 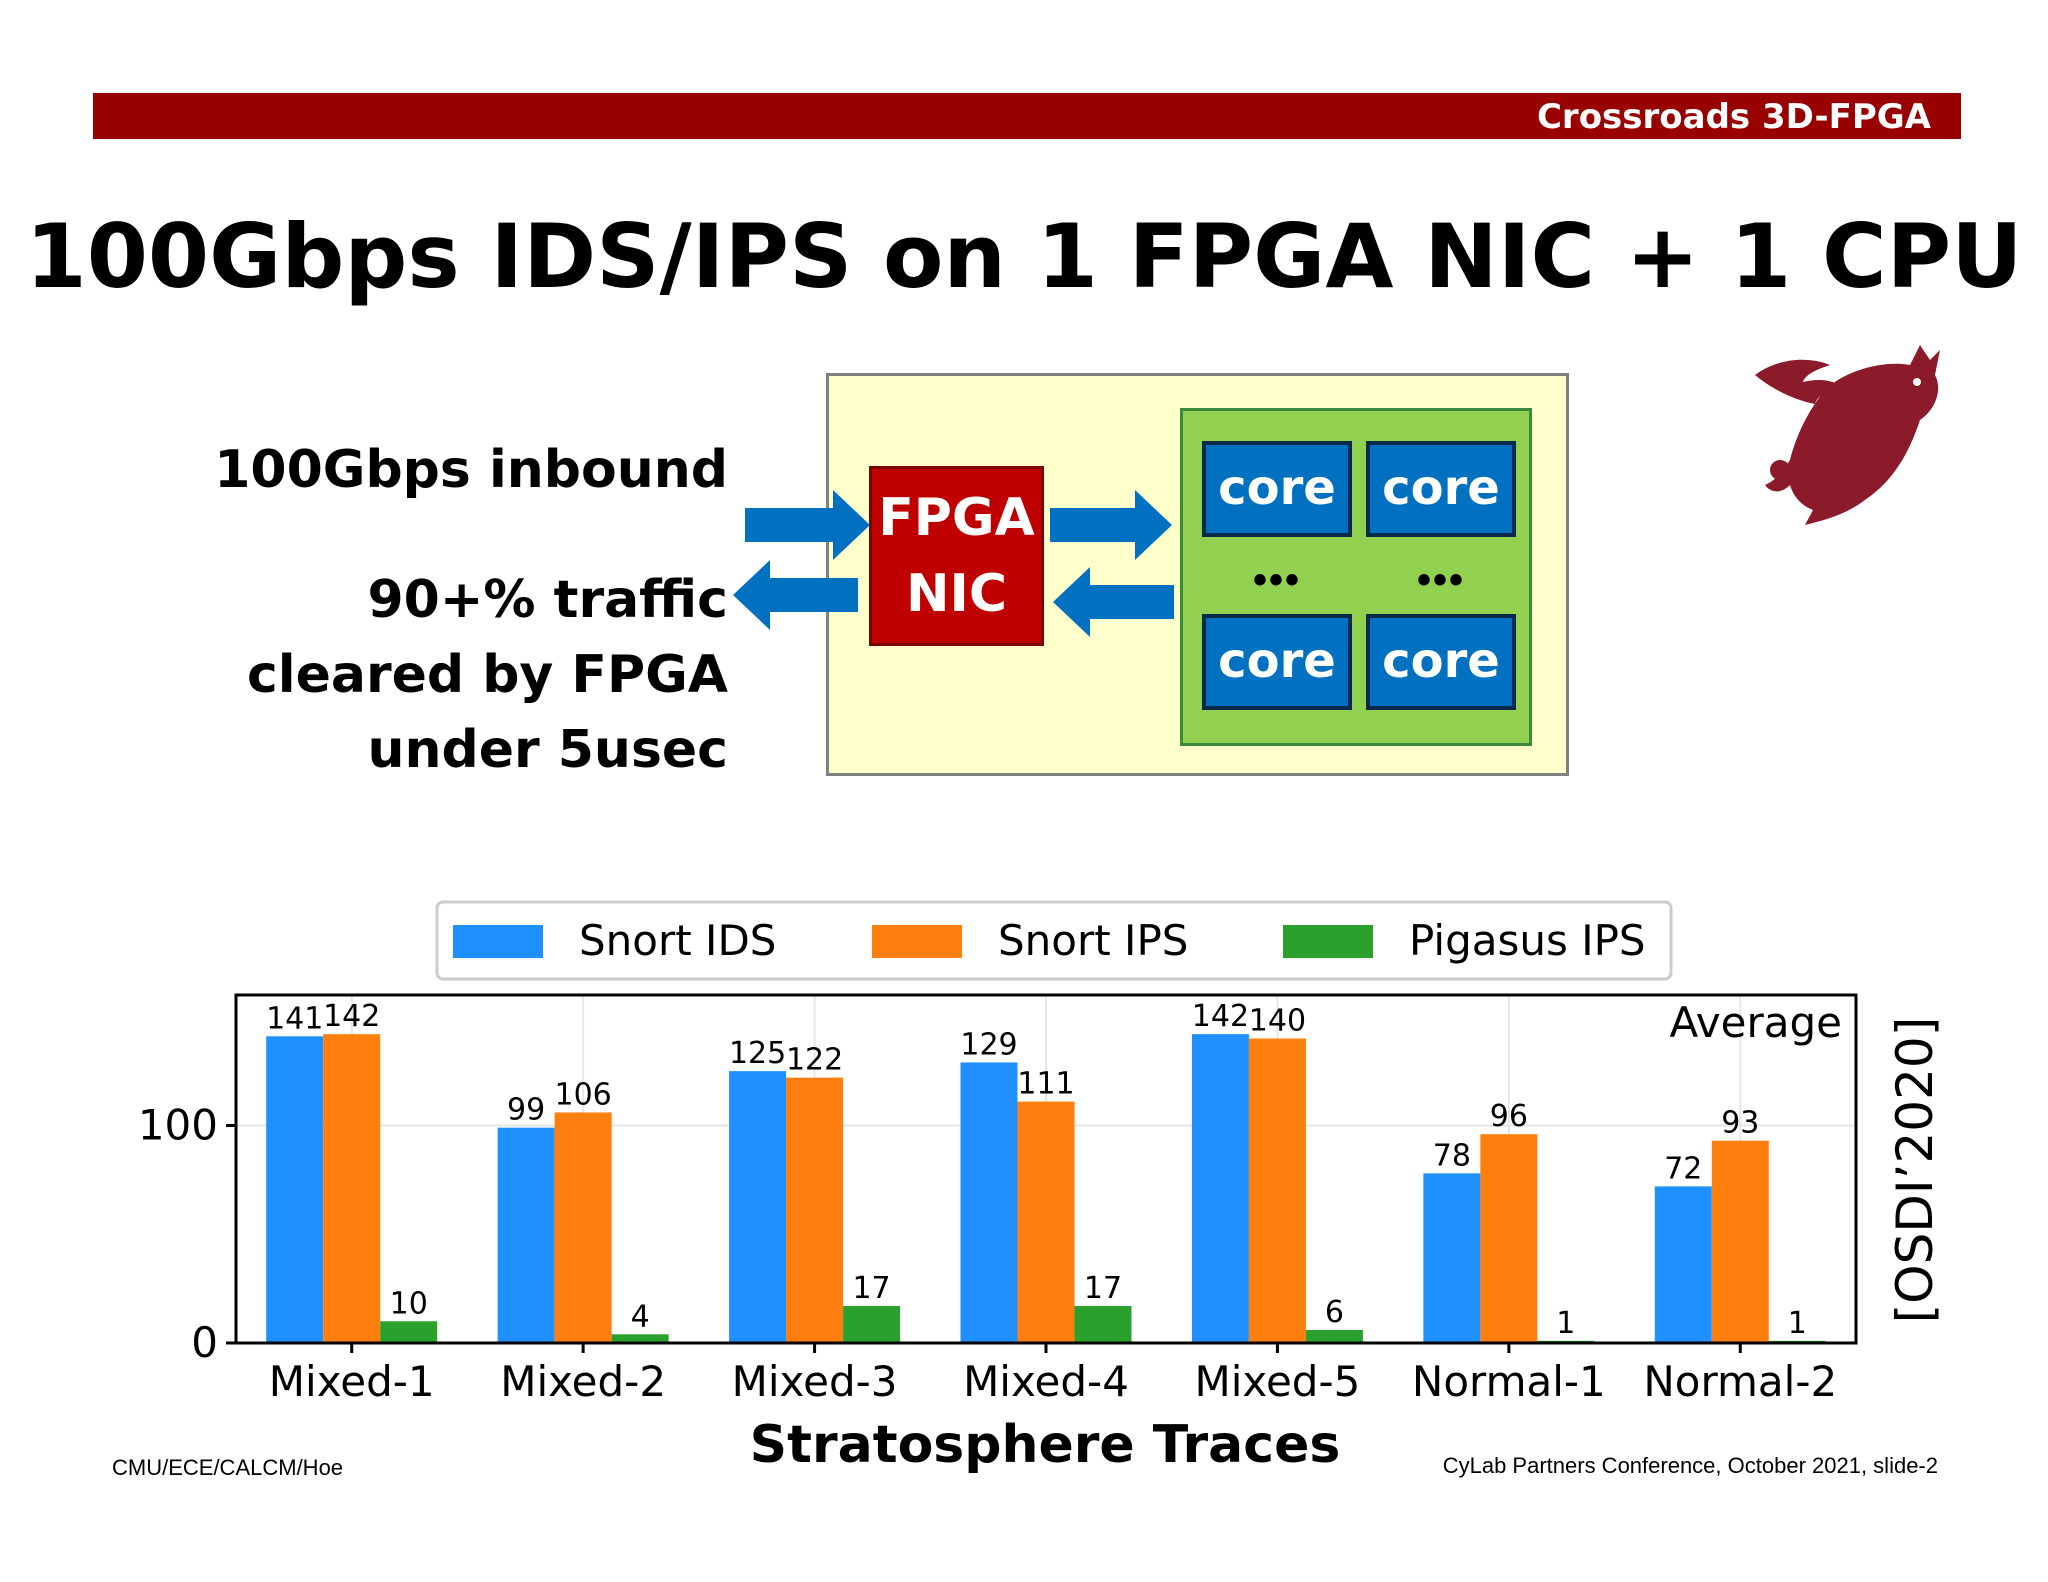 I want to click on bar-value-label: 10, so click(x=409, y=1303).